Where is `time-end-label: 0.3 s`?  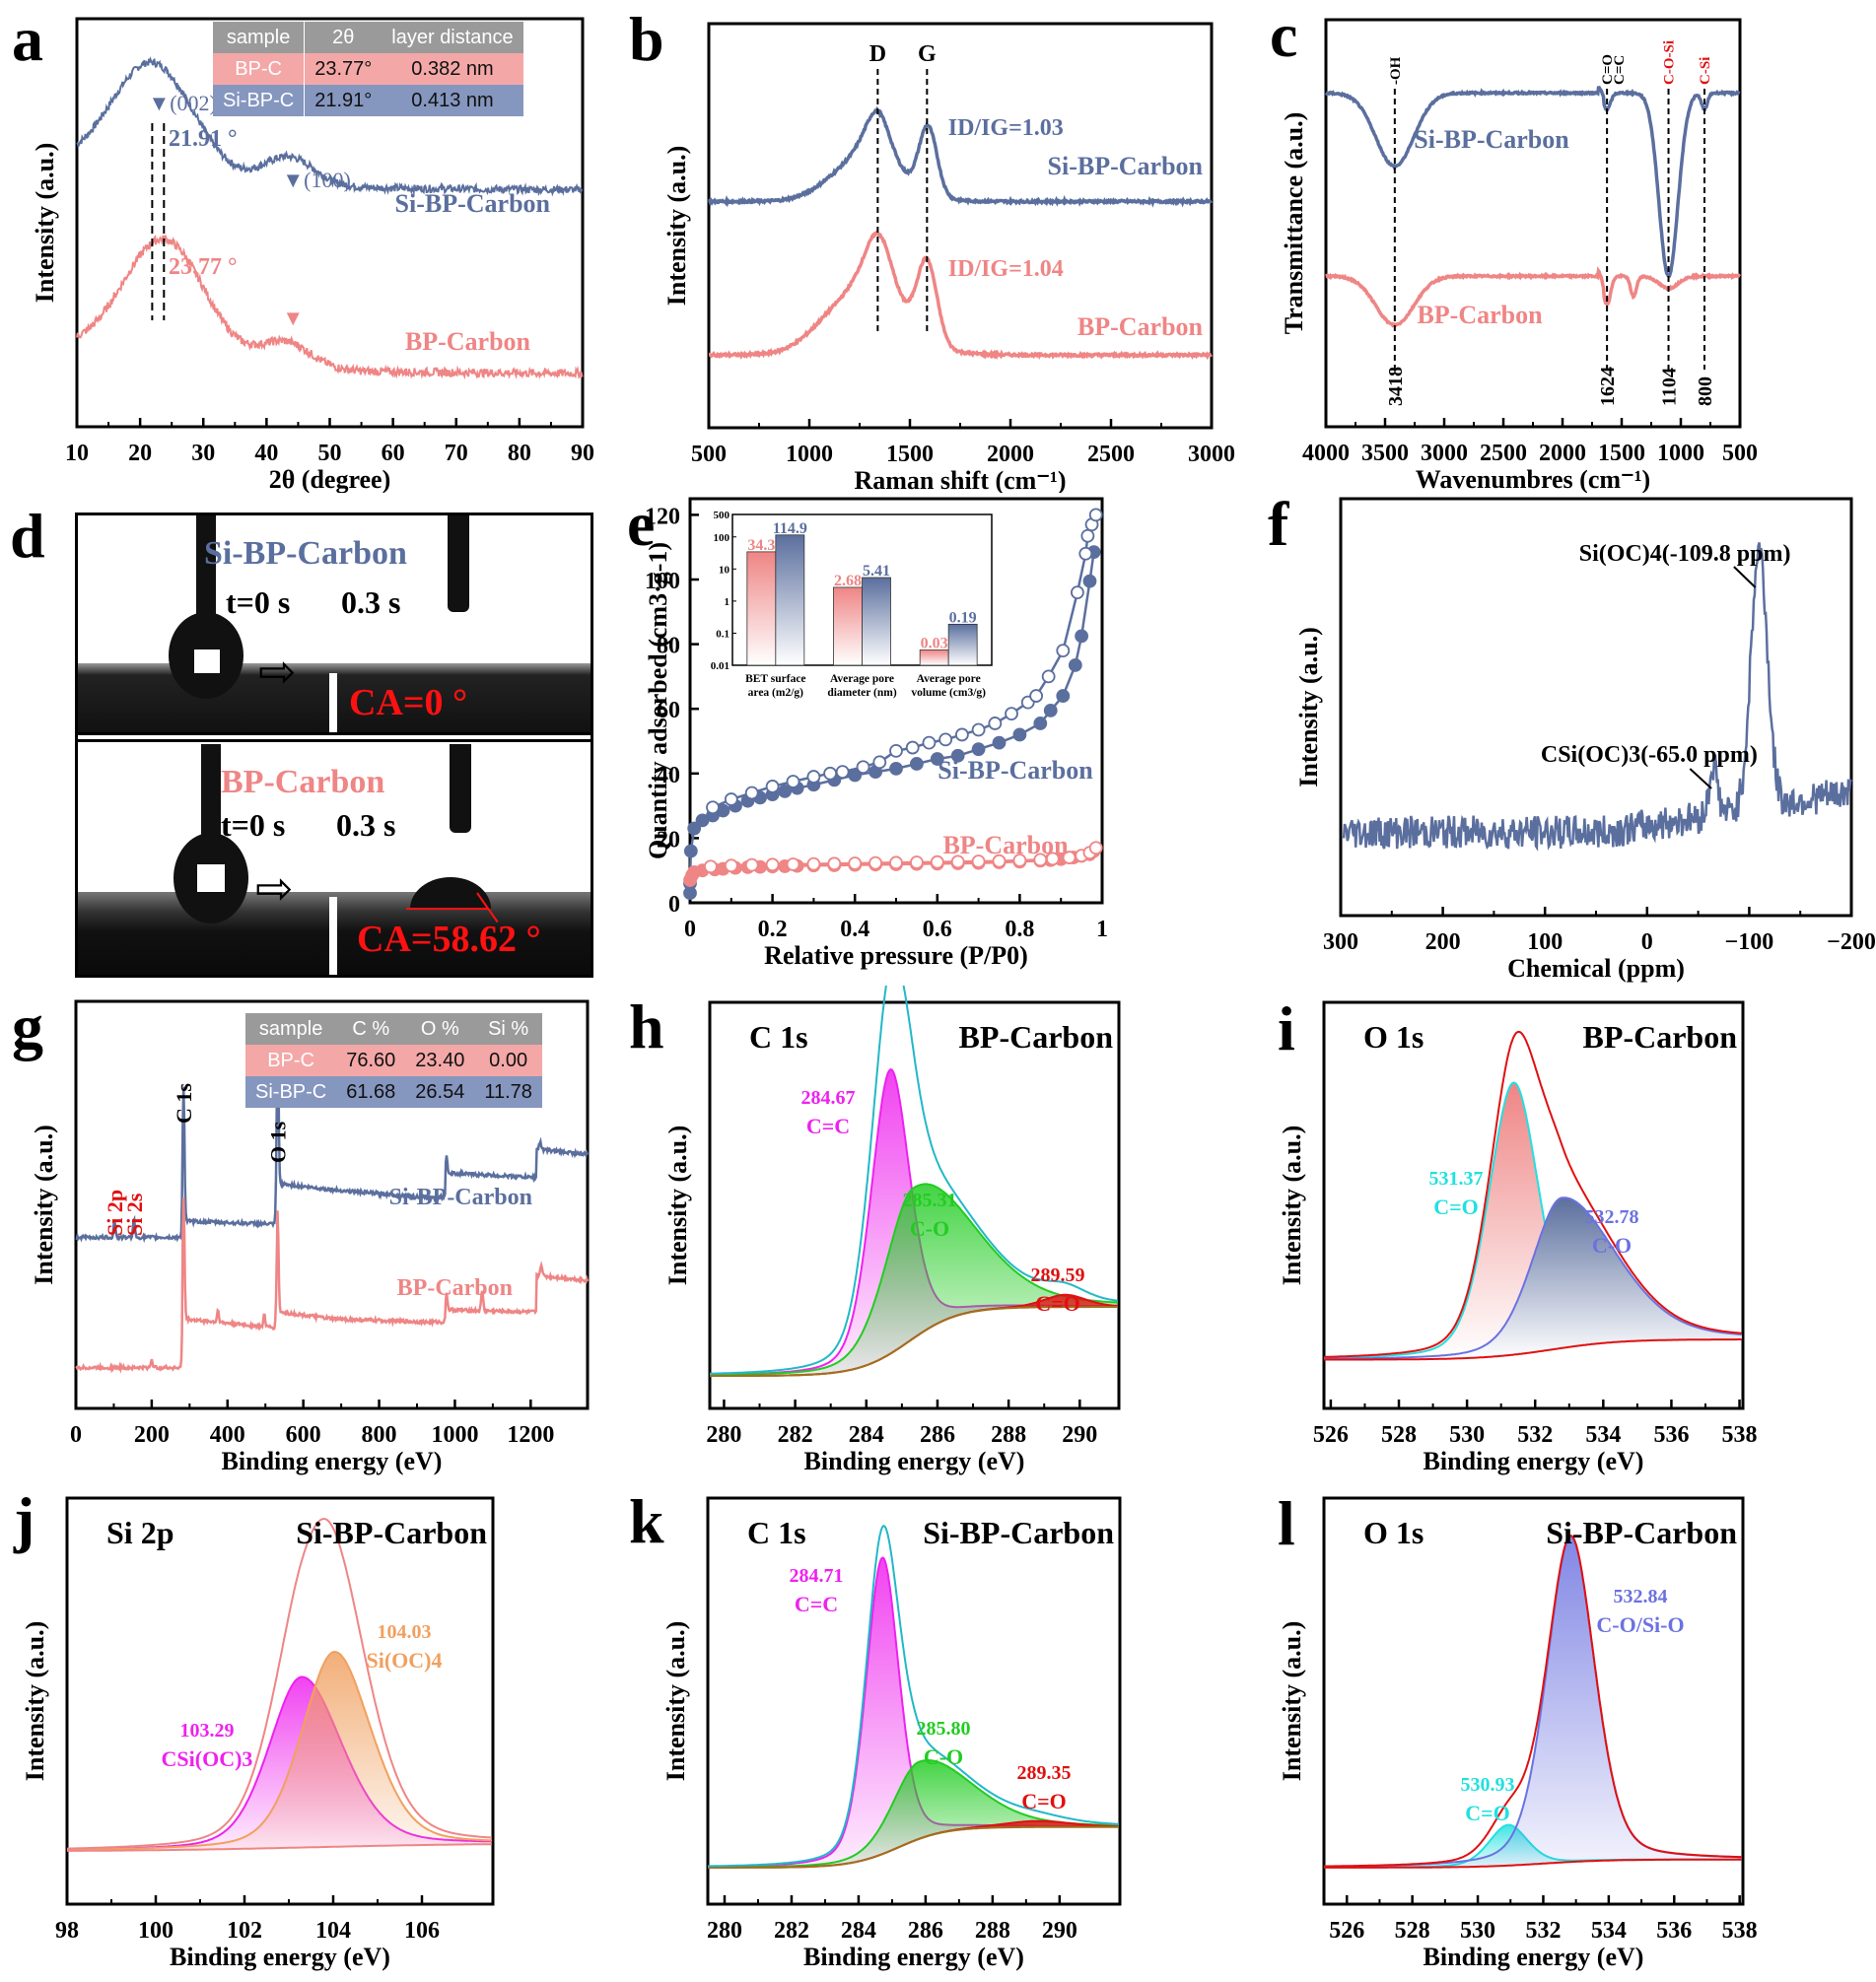
time-end-label: 0.3 s is located at coordinates (371, 602).